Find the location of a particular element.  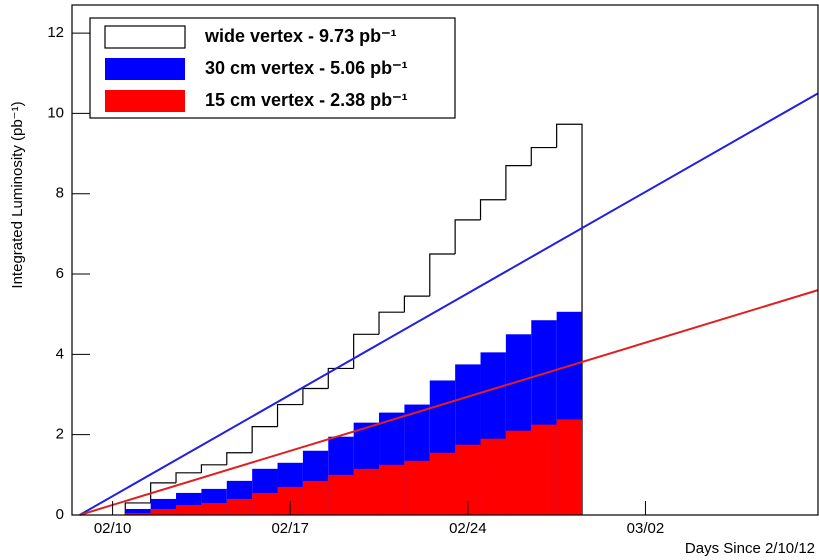

legend-label: wide vertex - 9.73 pb⁻¹ is located at coordinates (300, 36).